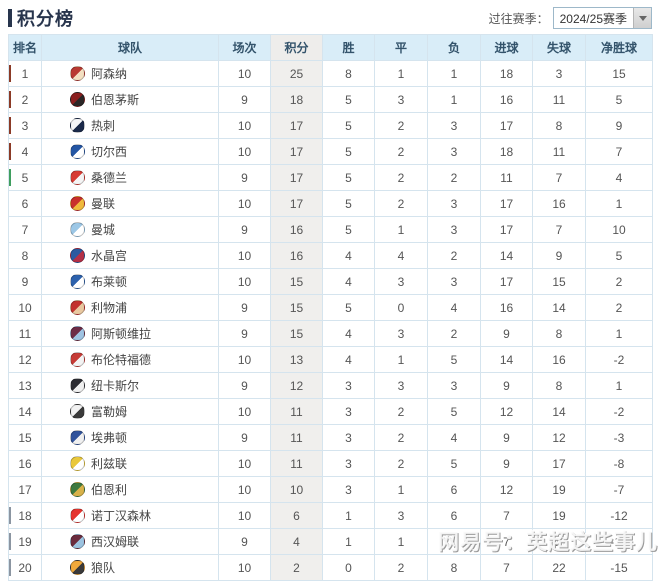  What do you see at coordinates (559, 541) in the screenshot?
I see `ga-cell: 20` at bounding box center [559, 541].